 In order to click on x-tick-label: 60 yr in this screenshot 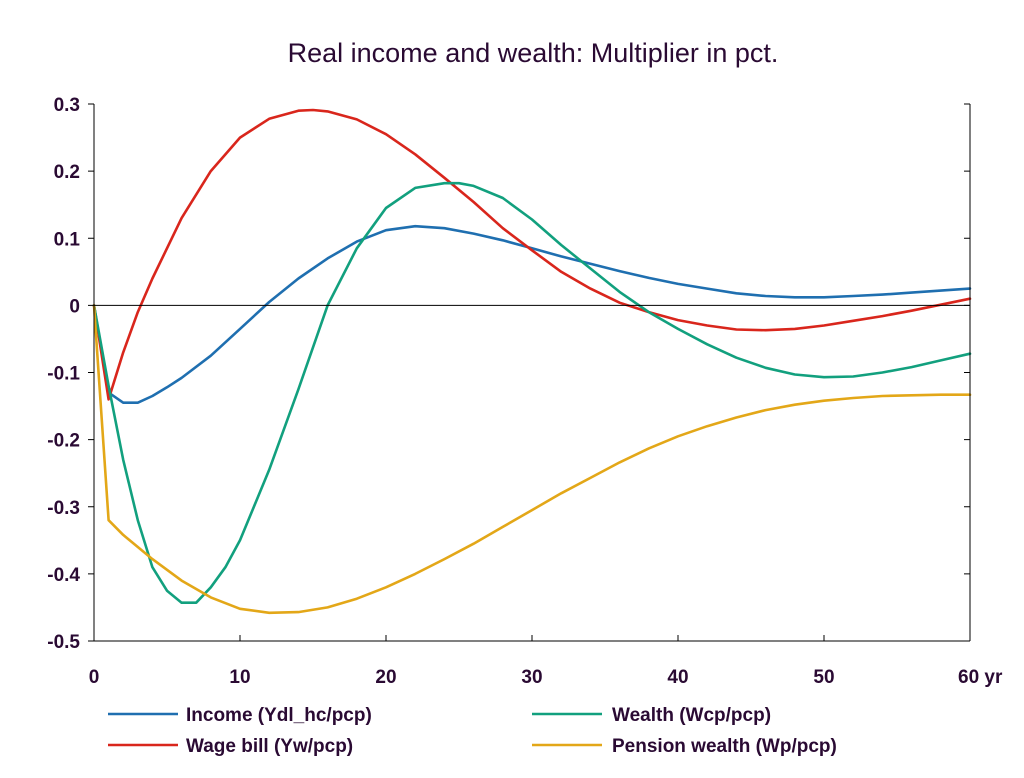, I will do `click(980, 677)`.